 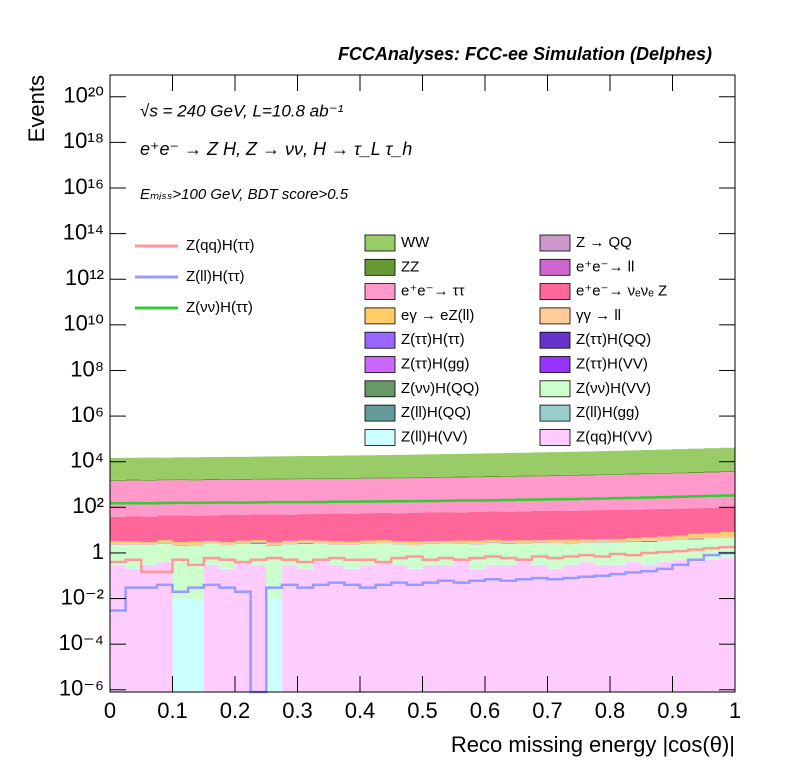 What do you see at coordinates (440, 388) in the screenshot?
I see `legend-label: Z(νν)H(QQ)` at bounding box center [440, 388].